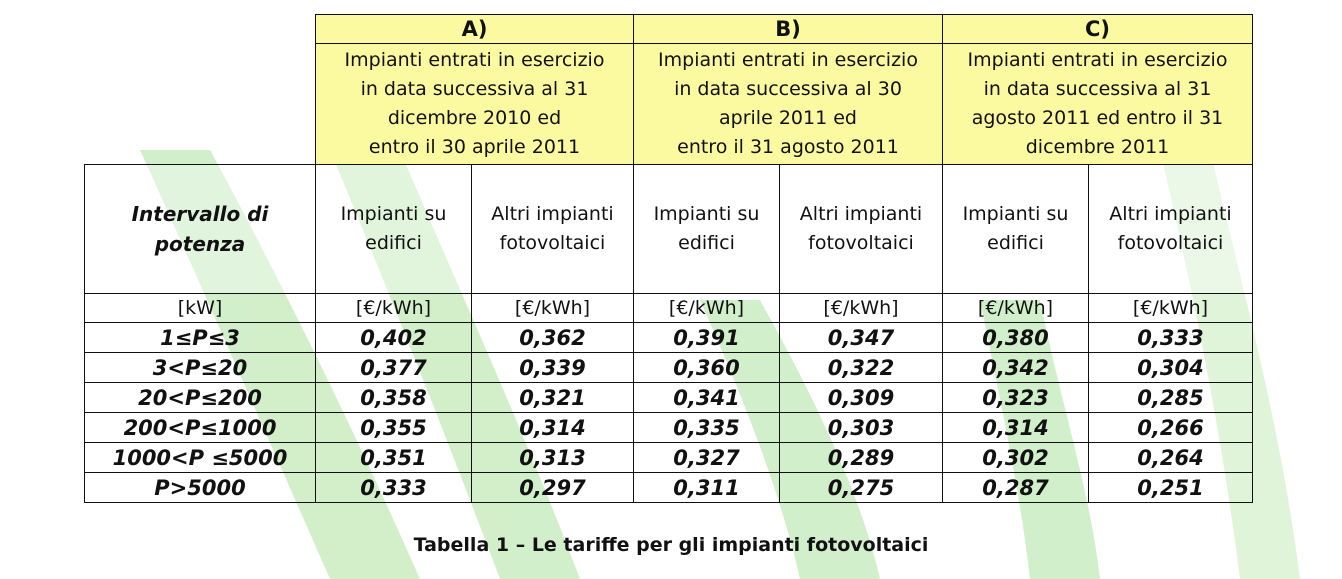 The height and width of the screenshot is (579, 1342). What do you see at coordinates (1170, 397) in the screenshot?
I see `tariff-cell: 0,285` at bounding box center [1170, 397].